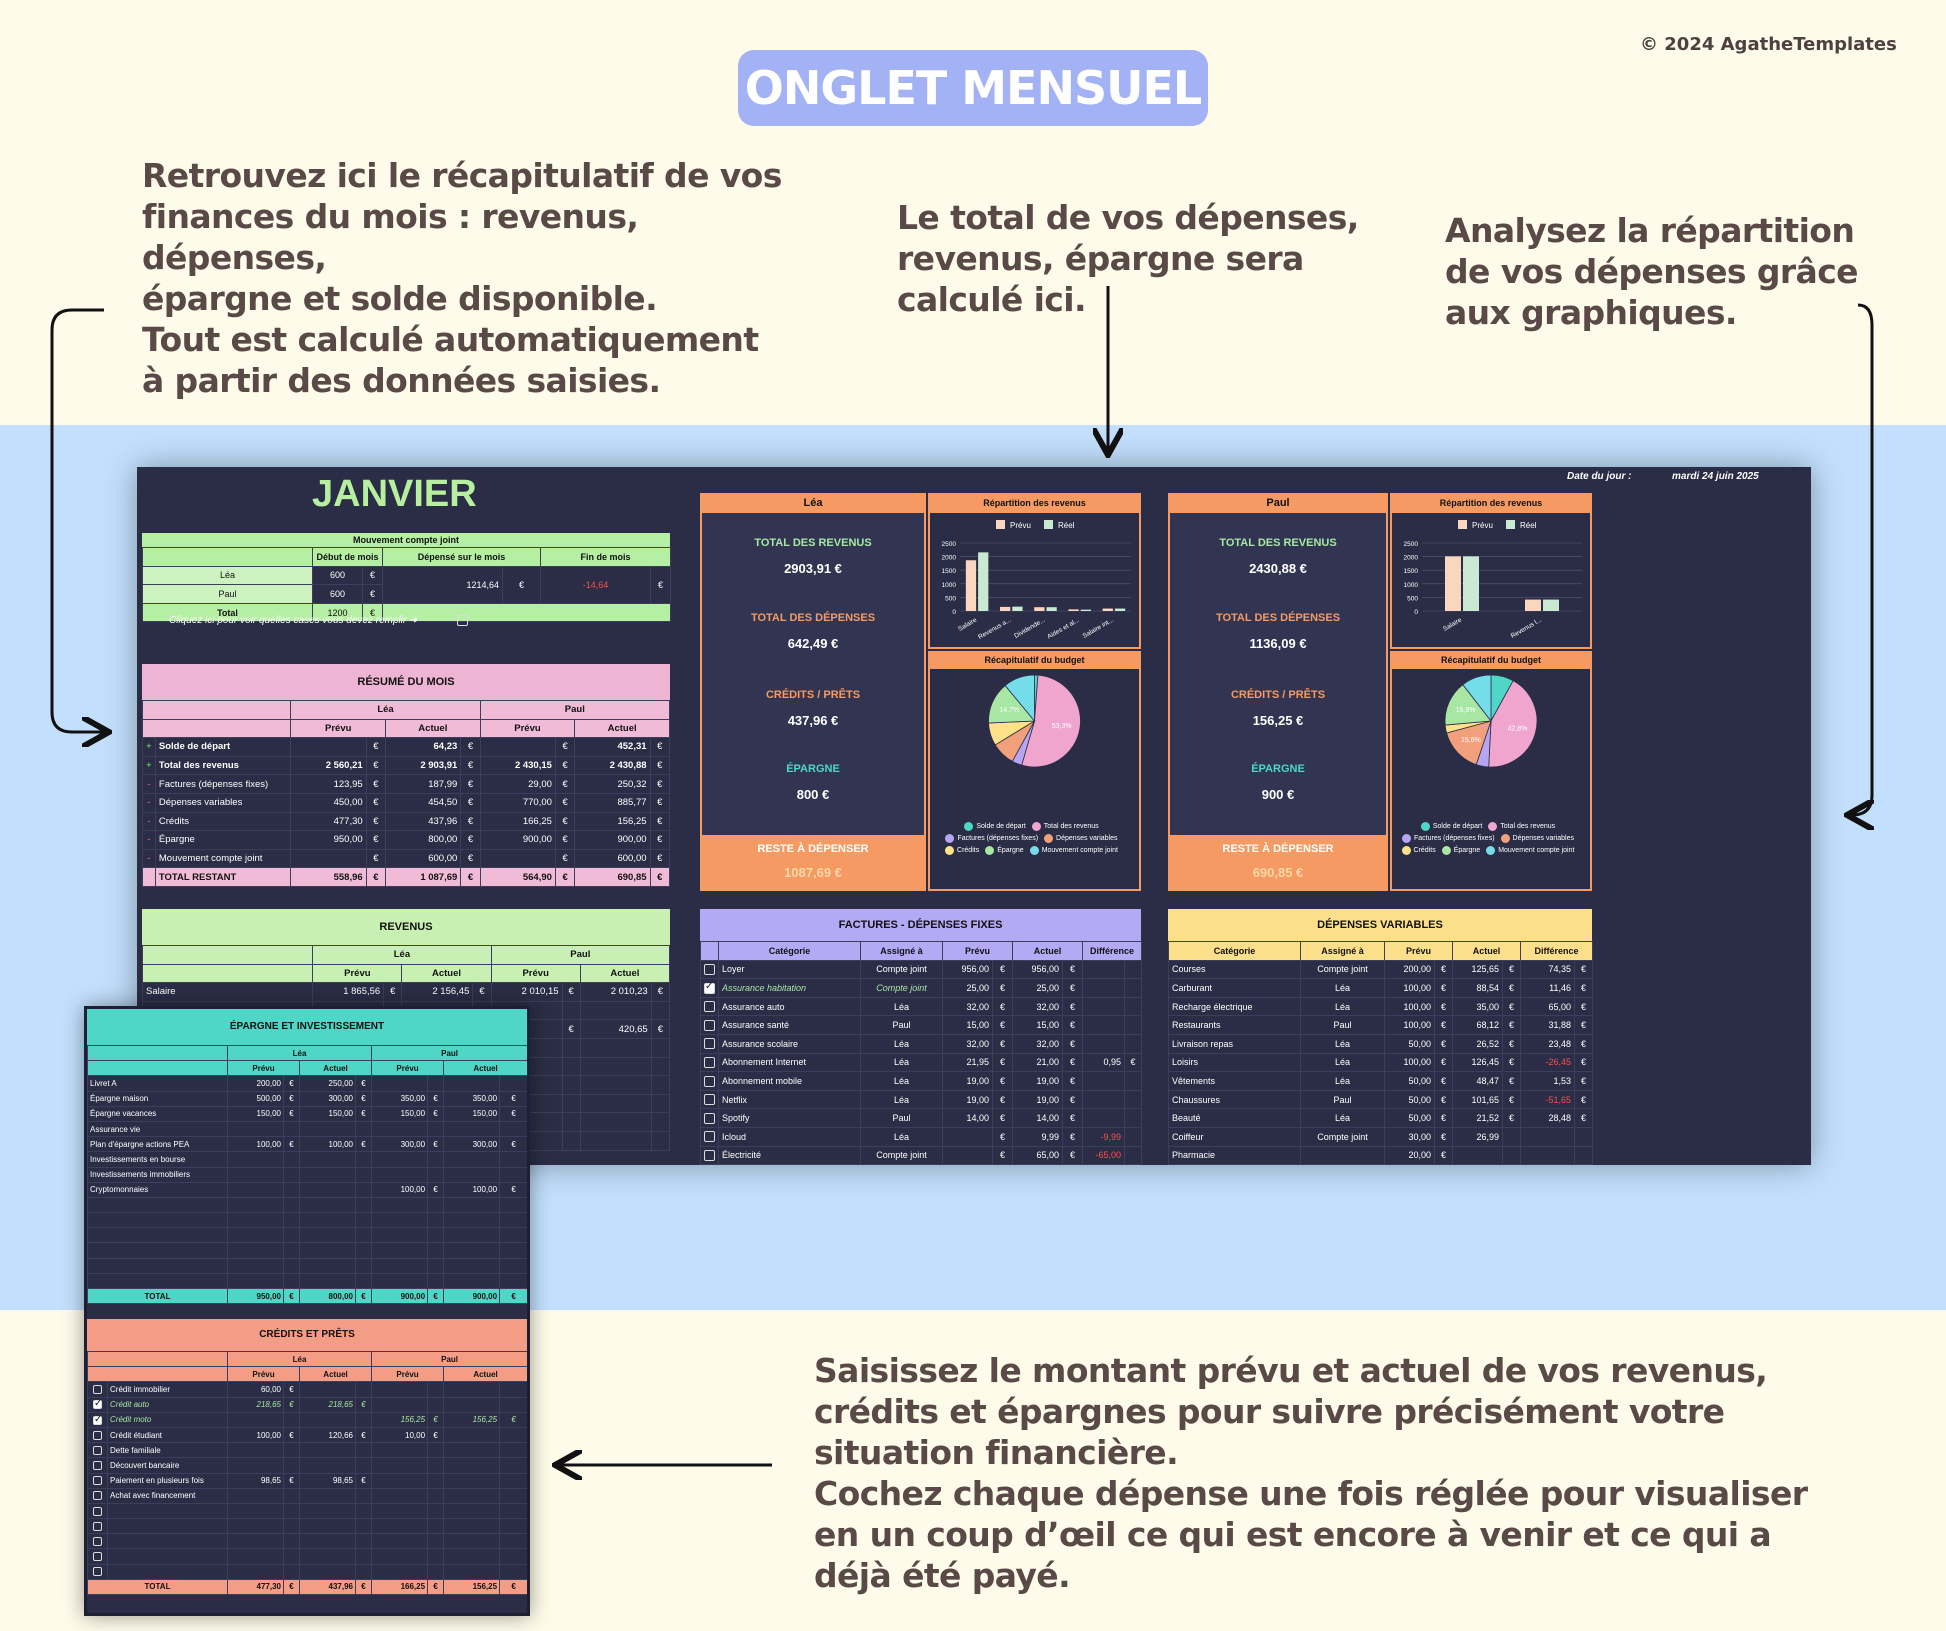  I want to click on joint-row-start: 600, so click(337, 575).